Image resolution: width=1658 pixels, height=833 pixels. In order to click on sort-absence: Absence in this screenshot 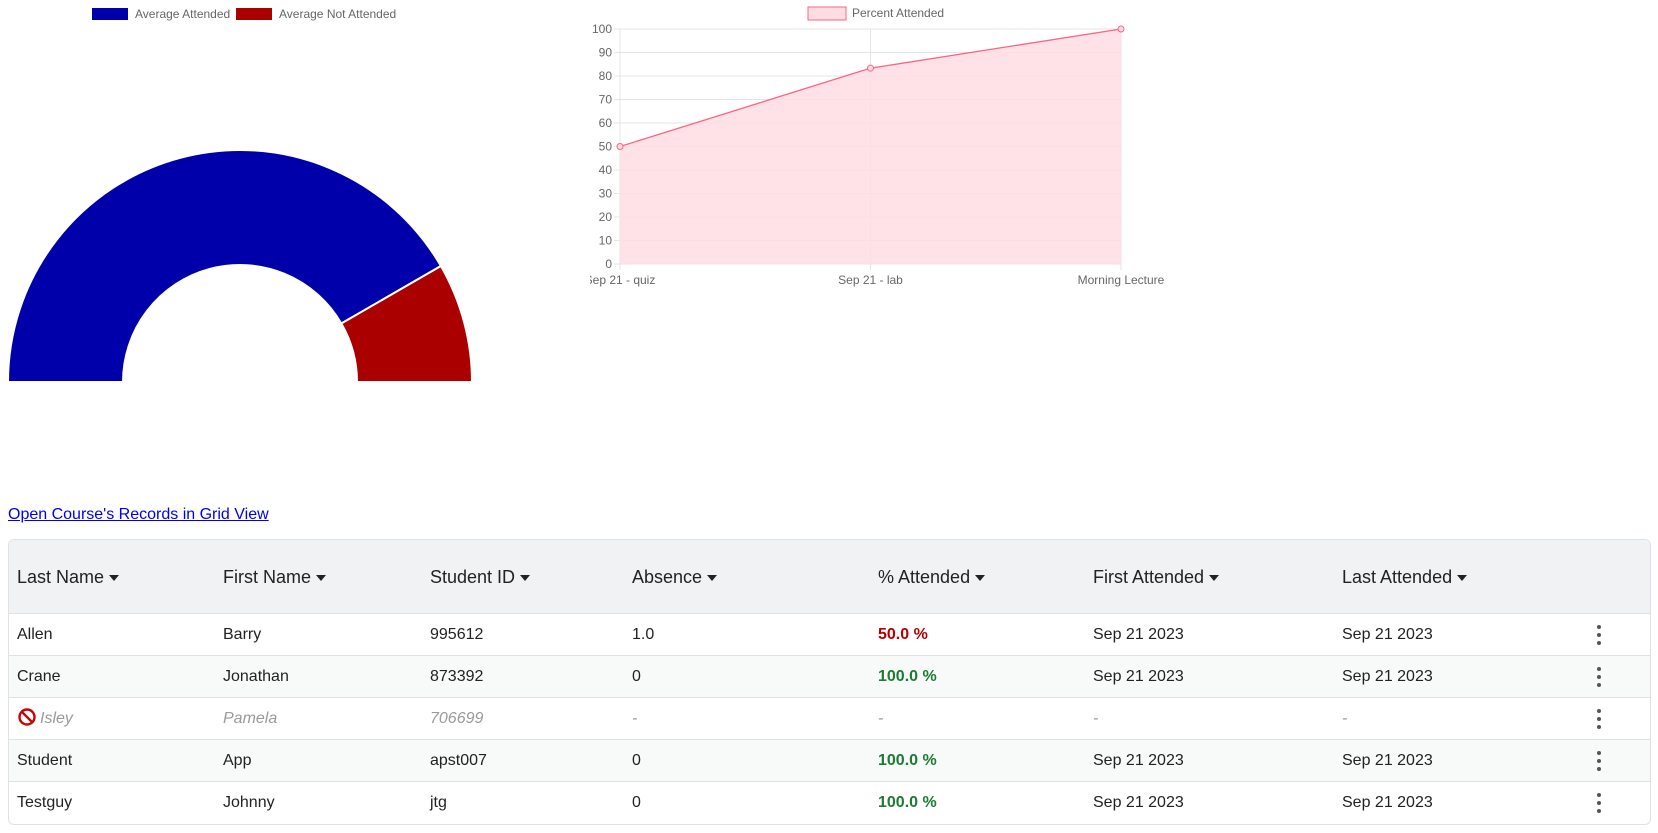, I will do `click(675, 577)`.